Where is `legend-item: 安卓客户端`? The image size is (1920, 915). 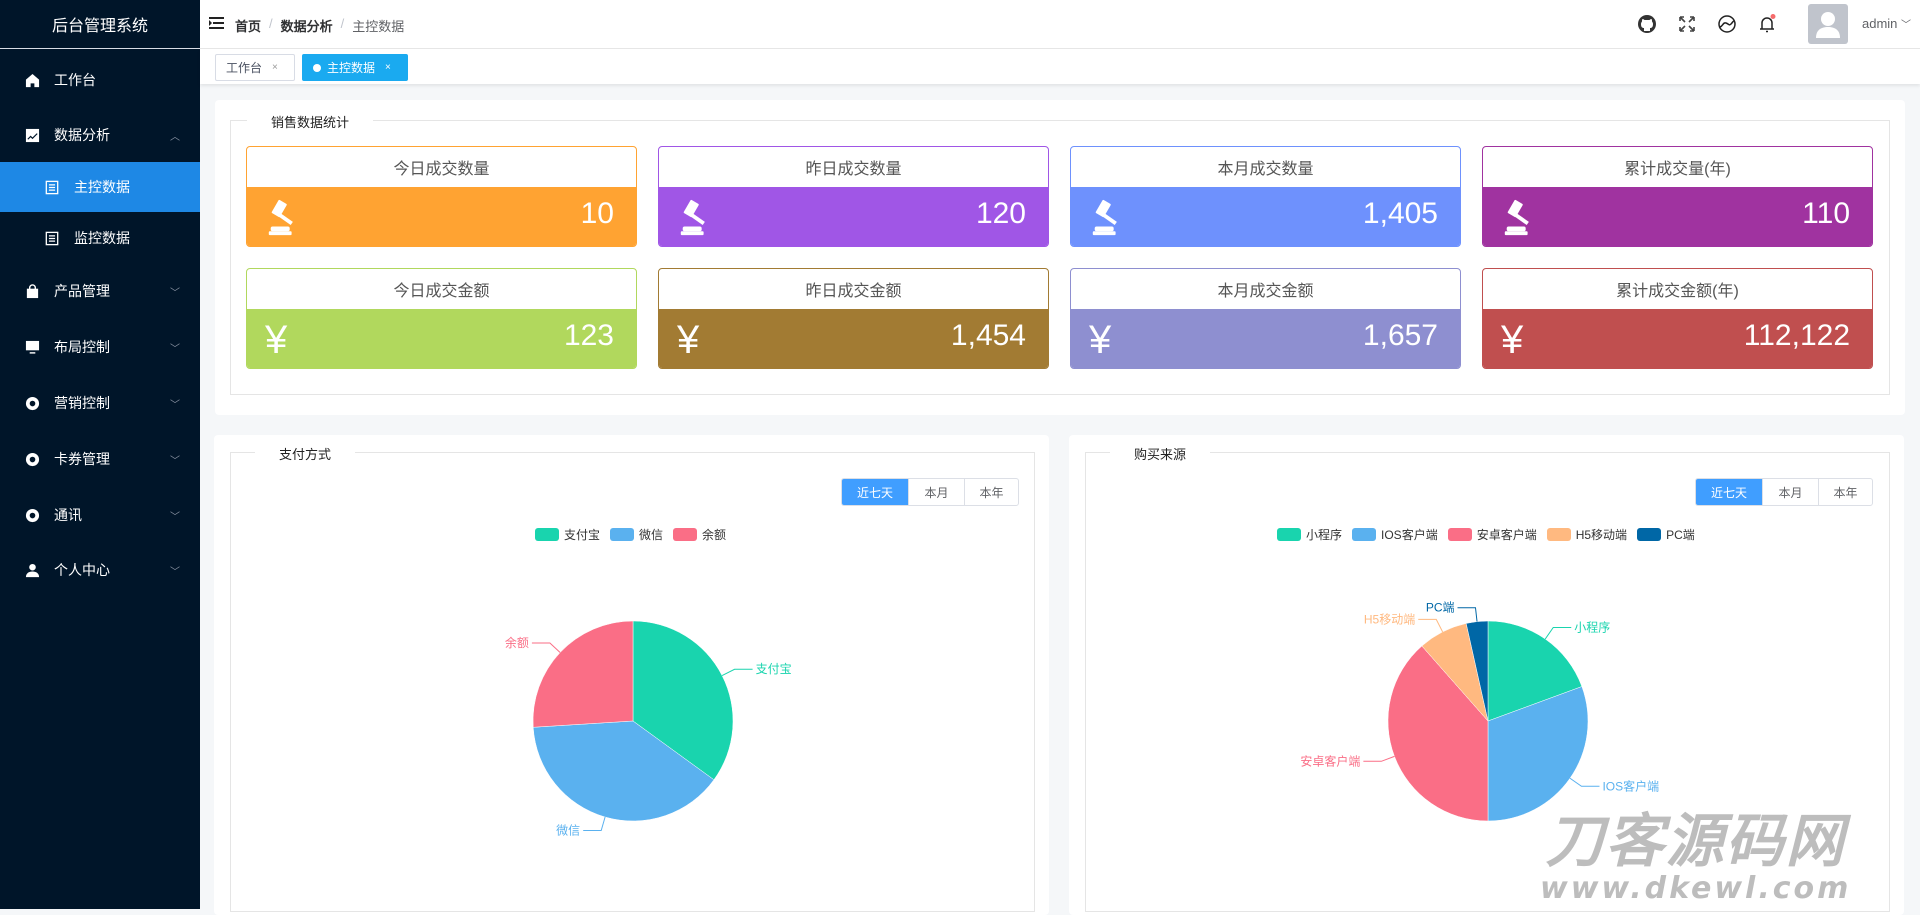
legend-item: 安卓客户端 is located at coordinates (1492, 534).